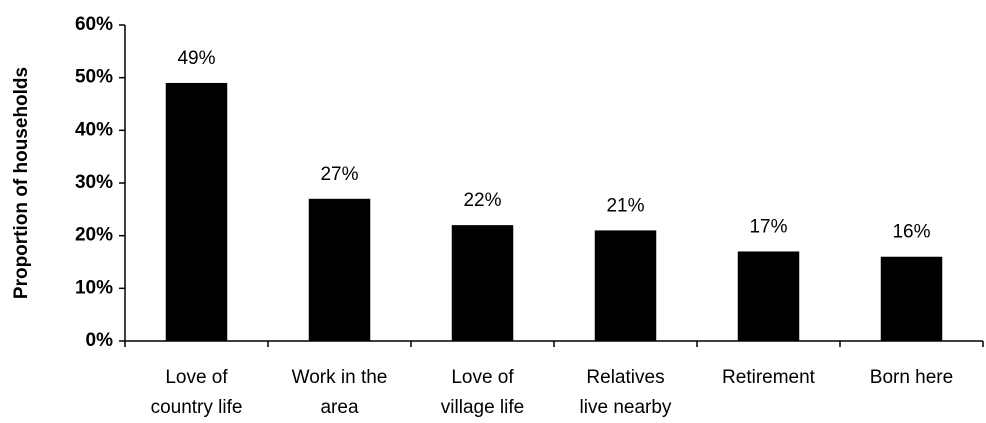  I want to click on data-label: 21%, so click(625, 205).